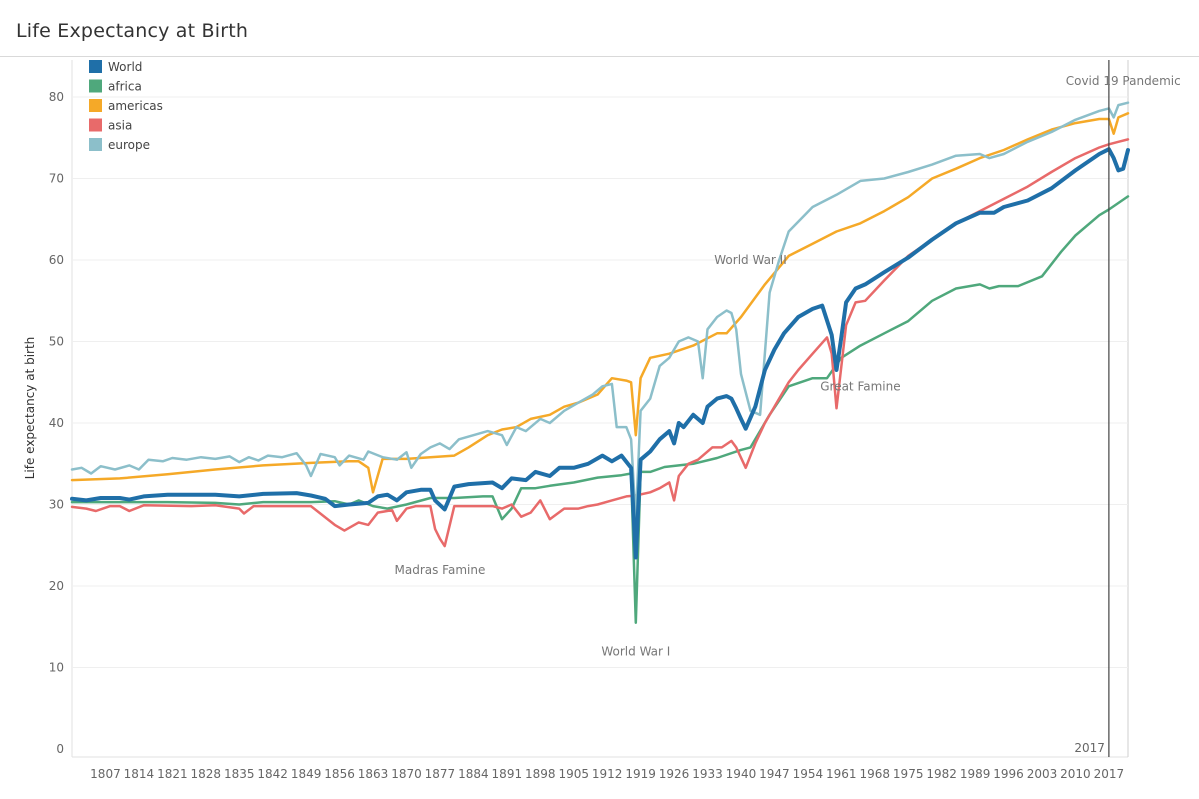 Image resolution: width=1199 pixels, height=799 pixels. I want to click on x-tick-label: 1863, so click(373, 774).